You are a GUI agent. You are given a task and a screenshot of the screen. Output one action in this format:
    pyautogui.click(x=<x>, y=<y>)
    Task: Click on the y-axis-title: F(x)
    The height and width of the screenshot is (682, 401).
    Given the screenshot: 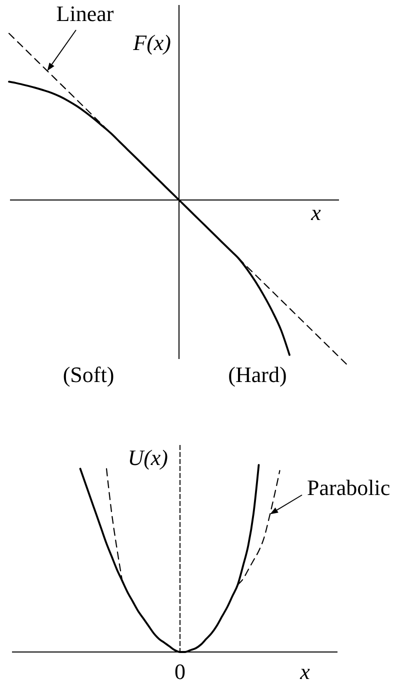 What is the action you would take?
    pyautogui.click(x=151, y=42)
    